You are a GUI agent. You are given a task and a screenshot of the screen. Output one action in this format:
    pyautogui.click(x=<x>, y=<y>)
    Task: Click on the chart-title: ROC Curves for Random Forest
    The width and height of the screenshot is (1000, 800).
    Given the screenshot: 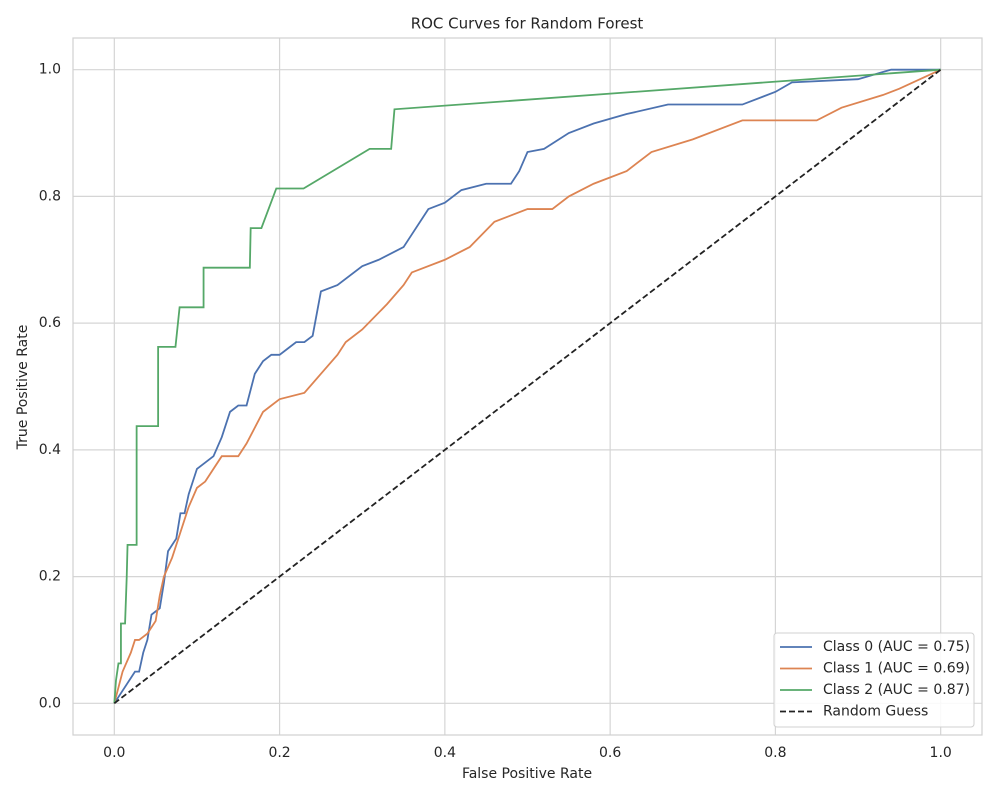 What is the action you would take?
    pyautogui.click(x=527, y=24)
    